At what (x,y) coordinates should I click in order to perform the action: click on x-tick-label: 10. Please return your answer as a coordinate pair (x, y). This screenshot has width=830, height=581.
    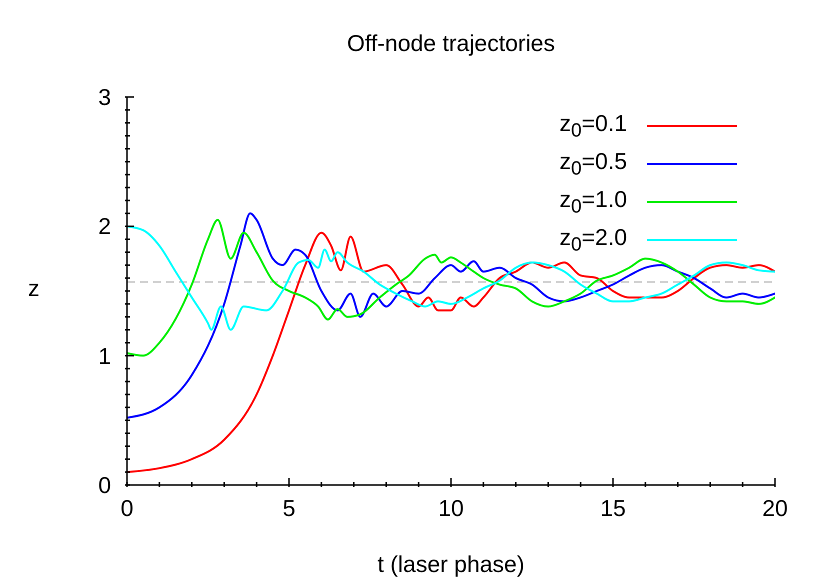
    Looking at the image, I should click on (451, 508).